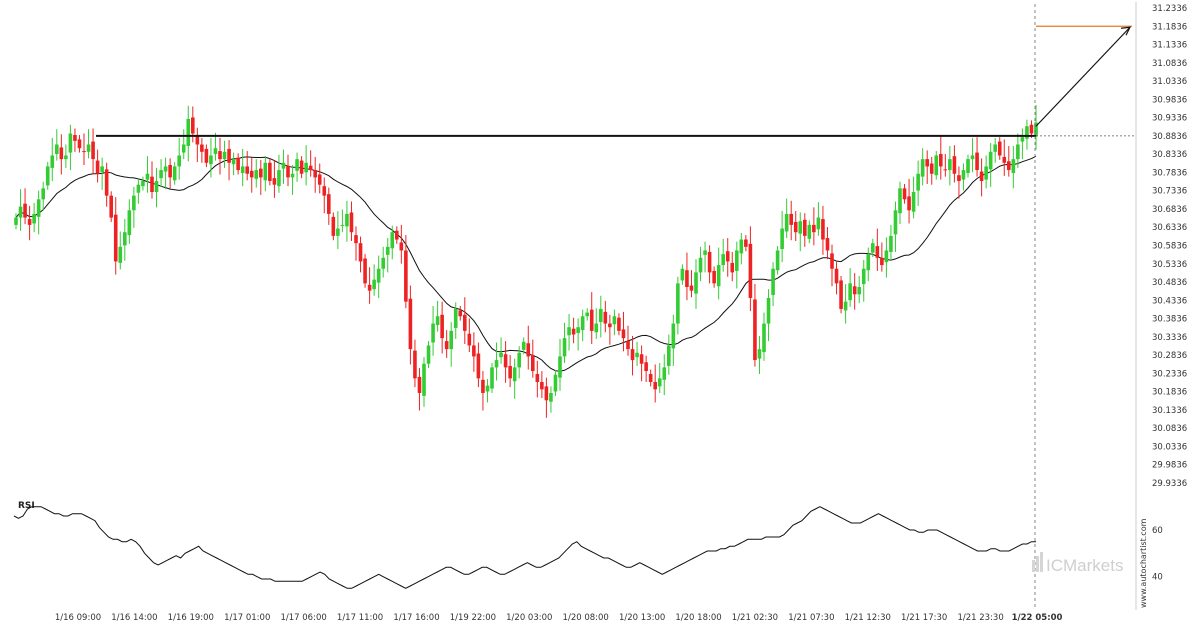  Describe the element at coordinates (1169, 82) in the screenshot. I see `price-tick-label: 31.0336` at that location.